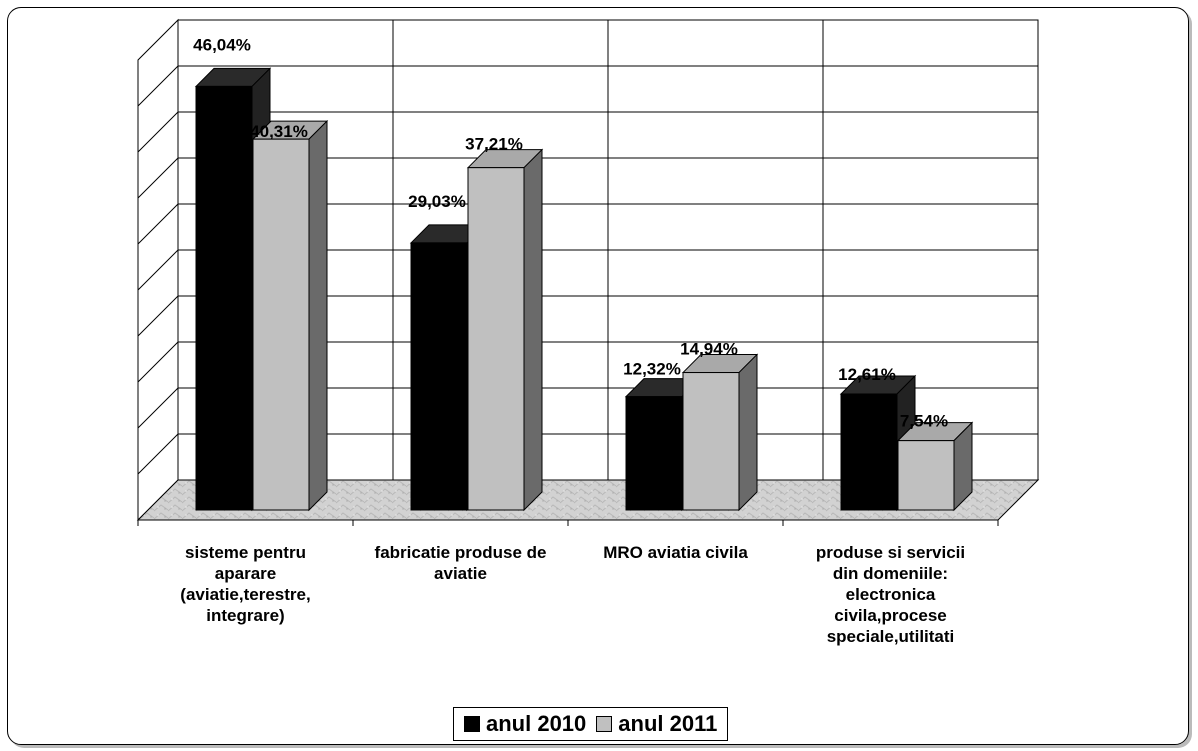 This screenshot has width=1198, height=751. What do you see at coordinates (536, 723) in the screenshot?
I see `legend-label-2010: anul 2010` at bounding box center [536, 723].